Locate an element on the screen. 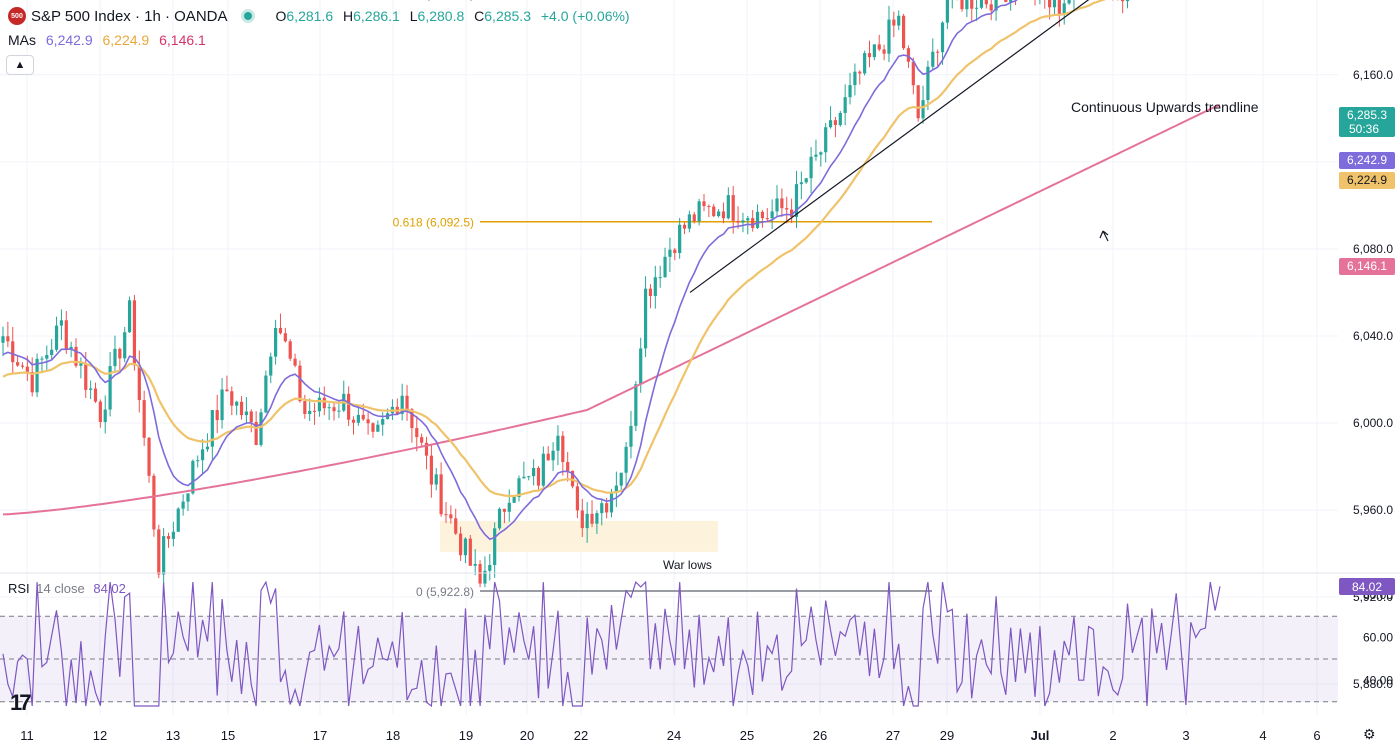  rsi-line is located at coordinates (611, 644).